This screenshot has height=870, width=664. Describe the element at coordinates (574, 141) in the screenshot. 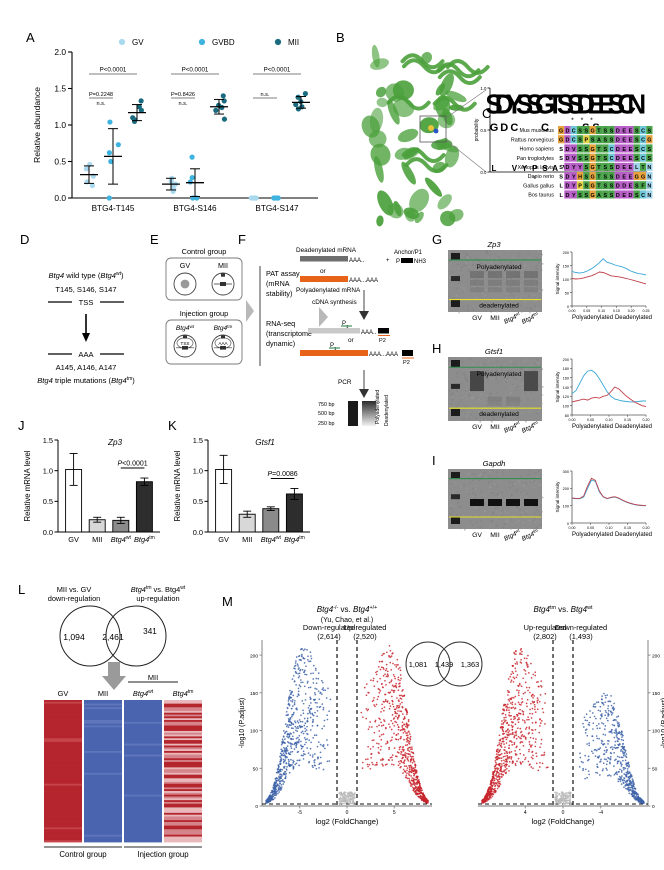

I see `c-residue: C` at that location.